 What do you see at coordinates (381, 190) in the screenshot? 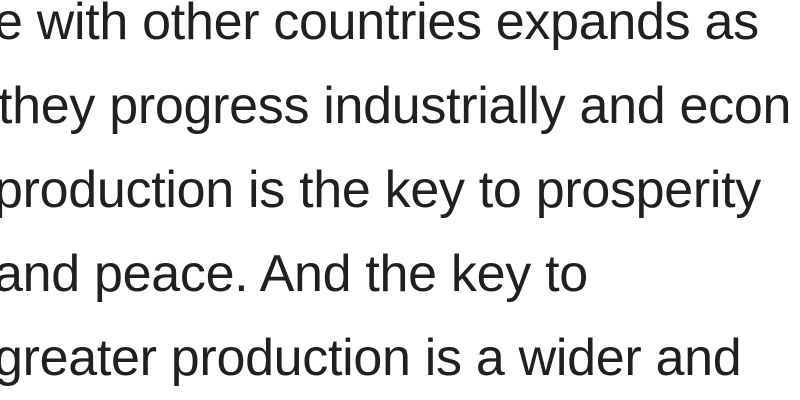
I see `text-line-3: production is the key to prosperity` at bounding box center [381, 190].